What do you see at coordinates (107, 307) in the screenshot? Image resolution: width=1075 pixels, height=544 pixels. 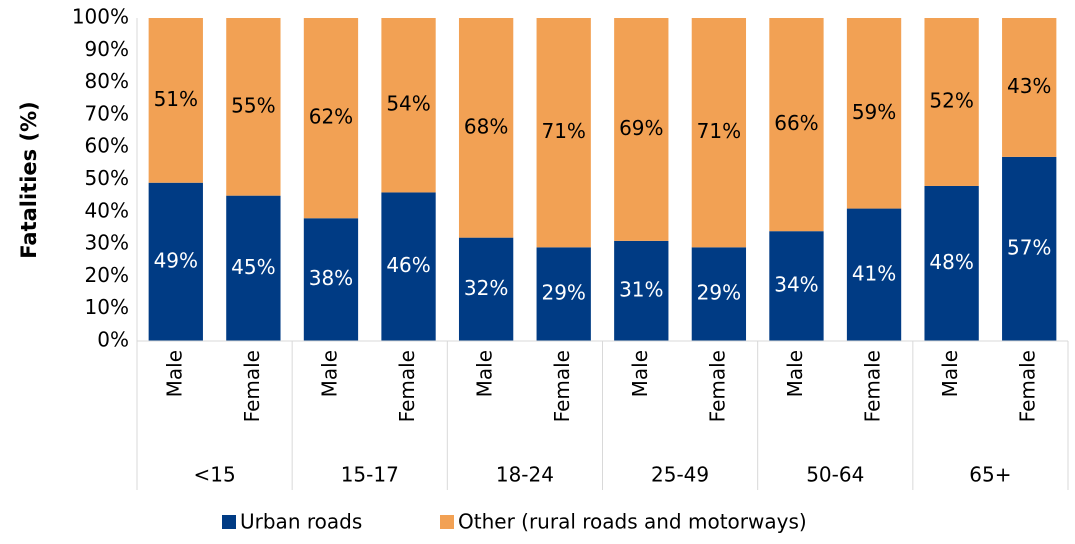 I see `y-tick-label: 10%` at bounding box center [107, 307].